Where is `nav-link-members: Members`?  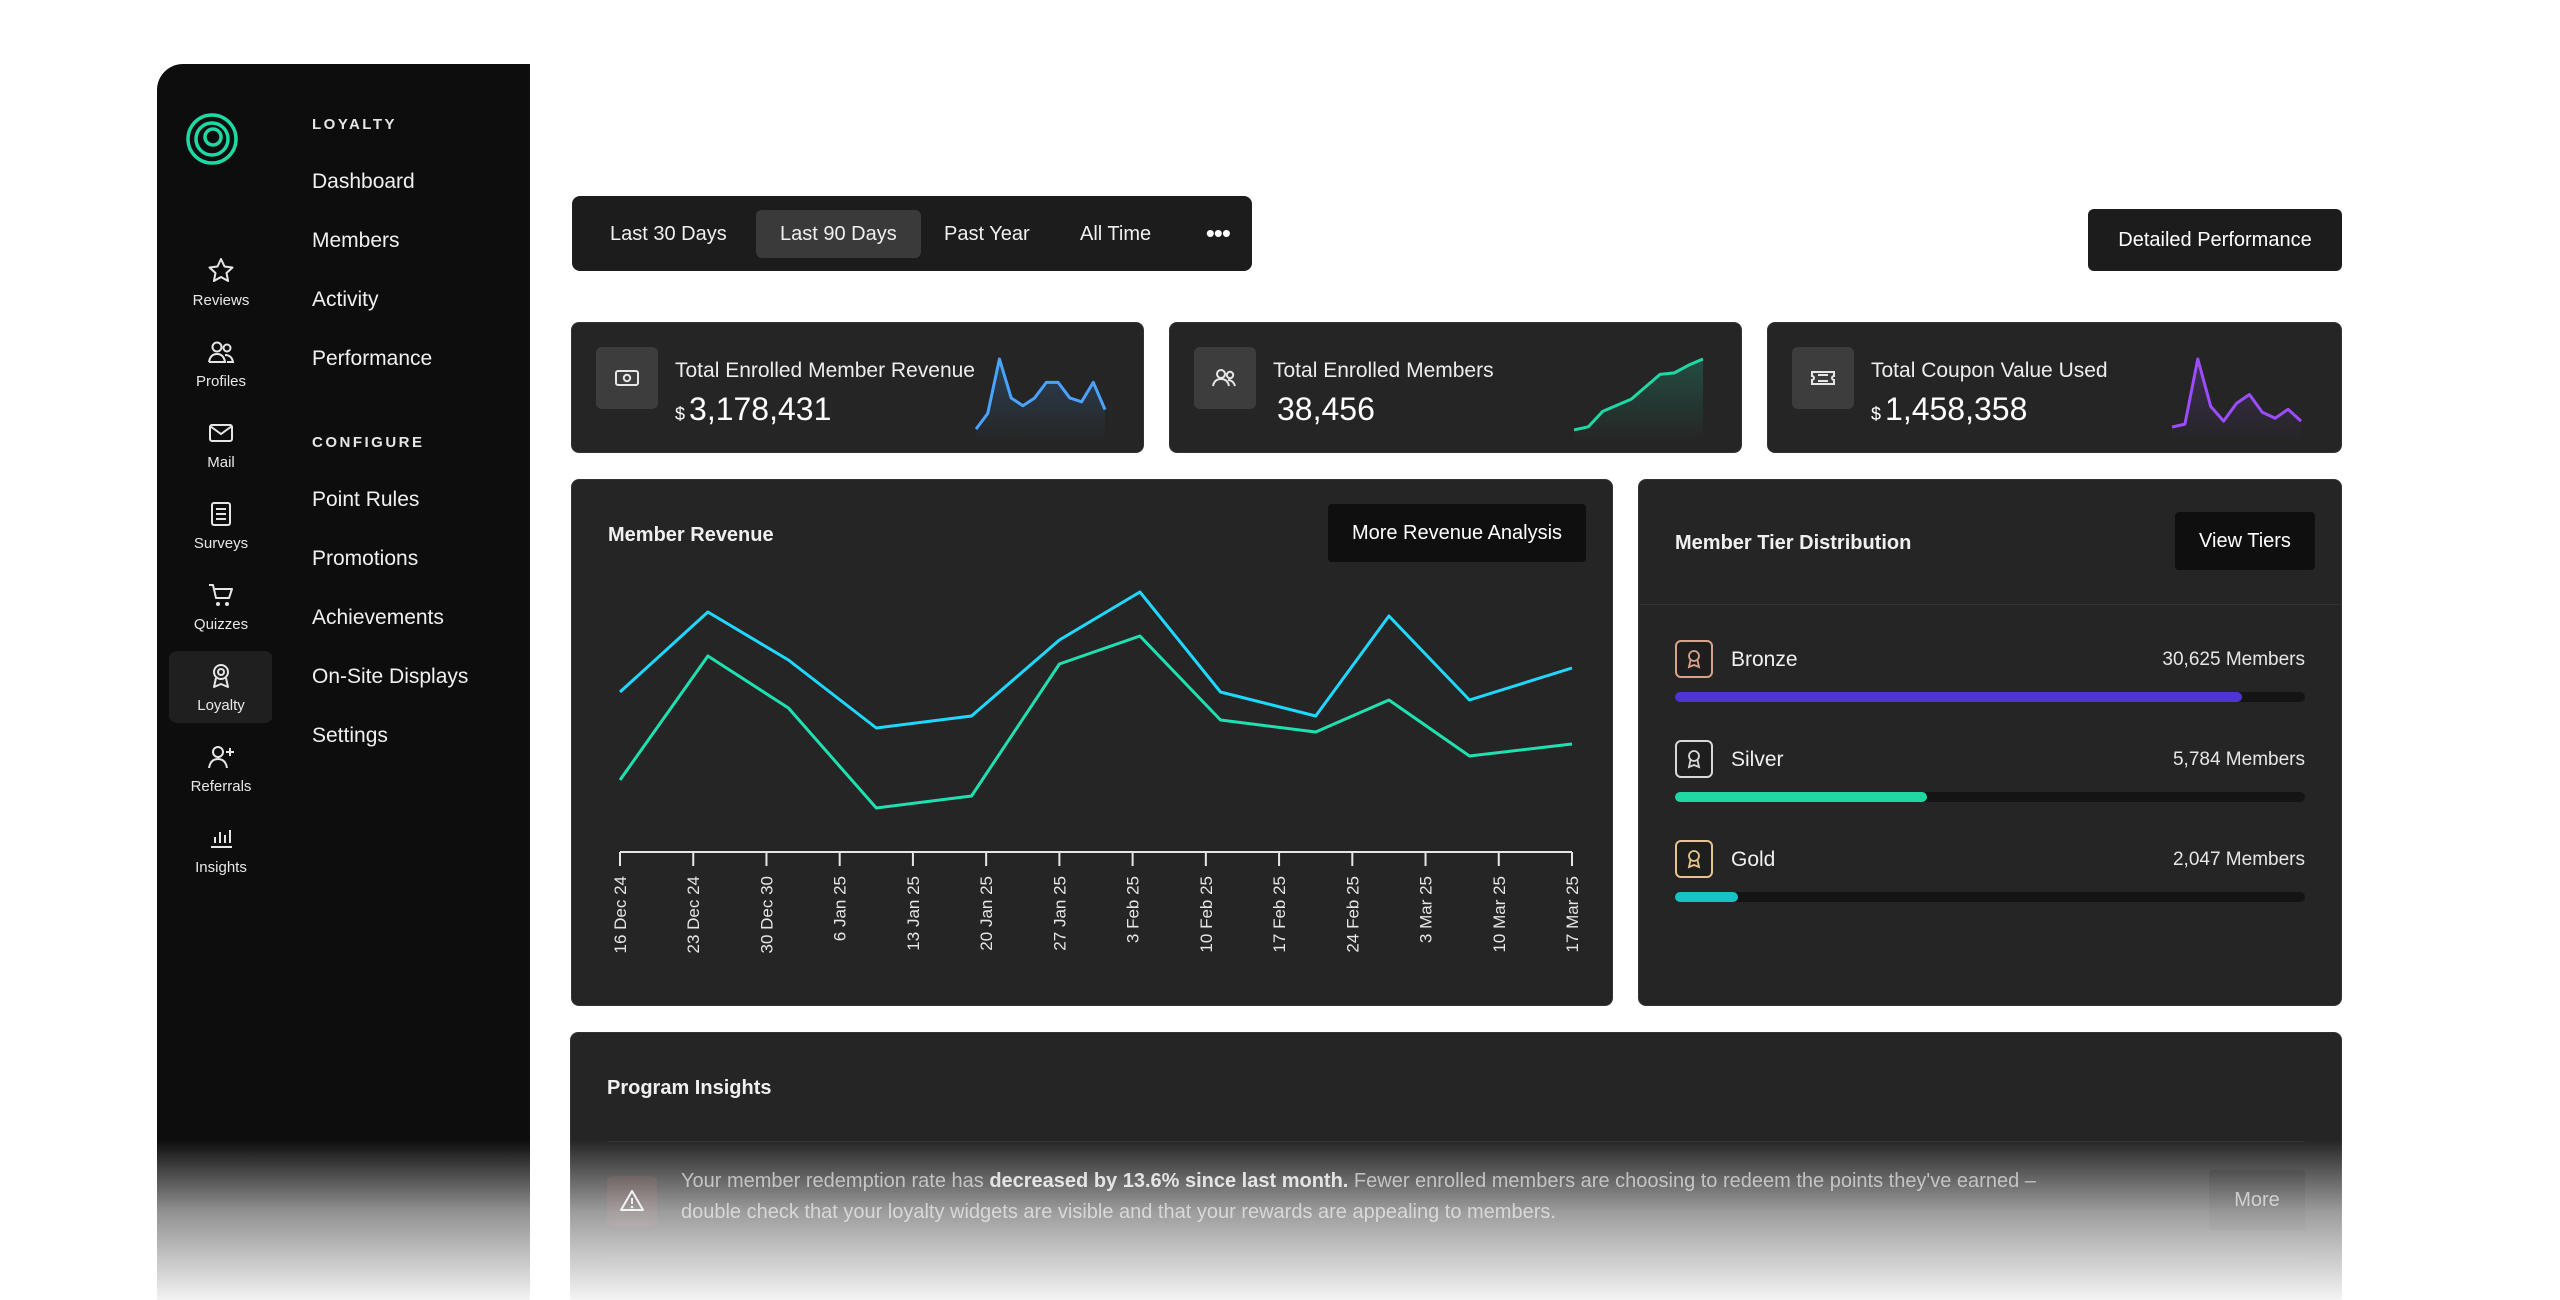 nav-link-members: Members is located at coordinates (356, 240).